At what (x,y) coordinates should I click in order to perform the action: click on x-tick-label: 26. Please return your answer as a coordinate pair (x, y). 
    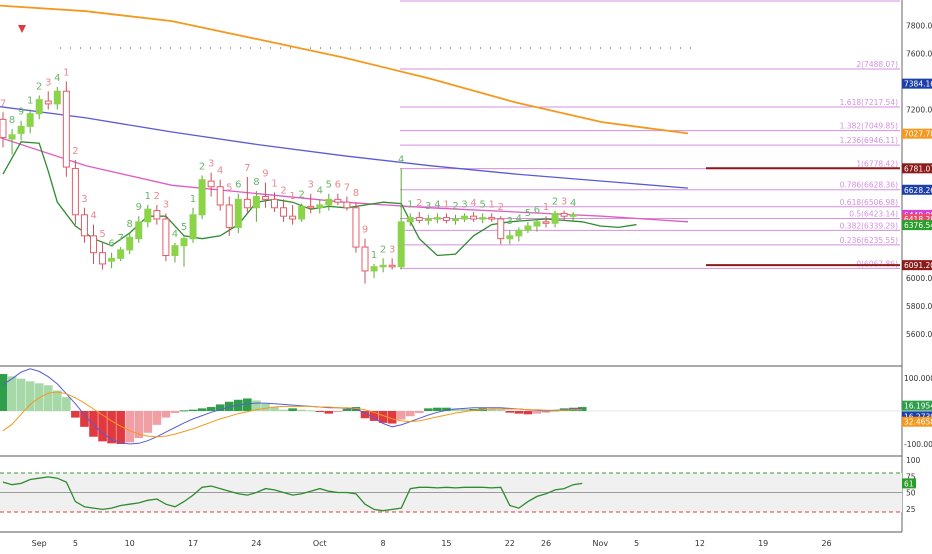
    Looking at the image, I should click on (546, 543).